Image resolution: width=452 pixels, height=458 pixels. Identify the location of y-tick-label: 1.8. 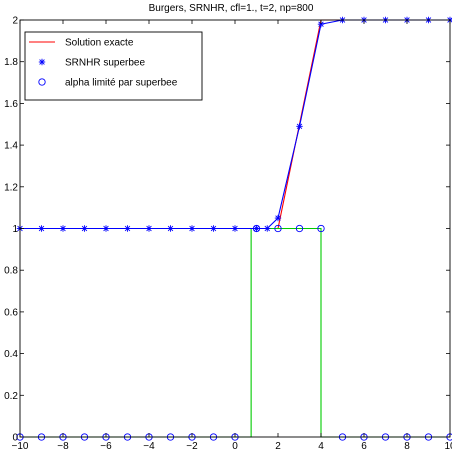
(11, 62).